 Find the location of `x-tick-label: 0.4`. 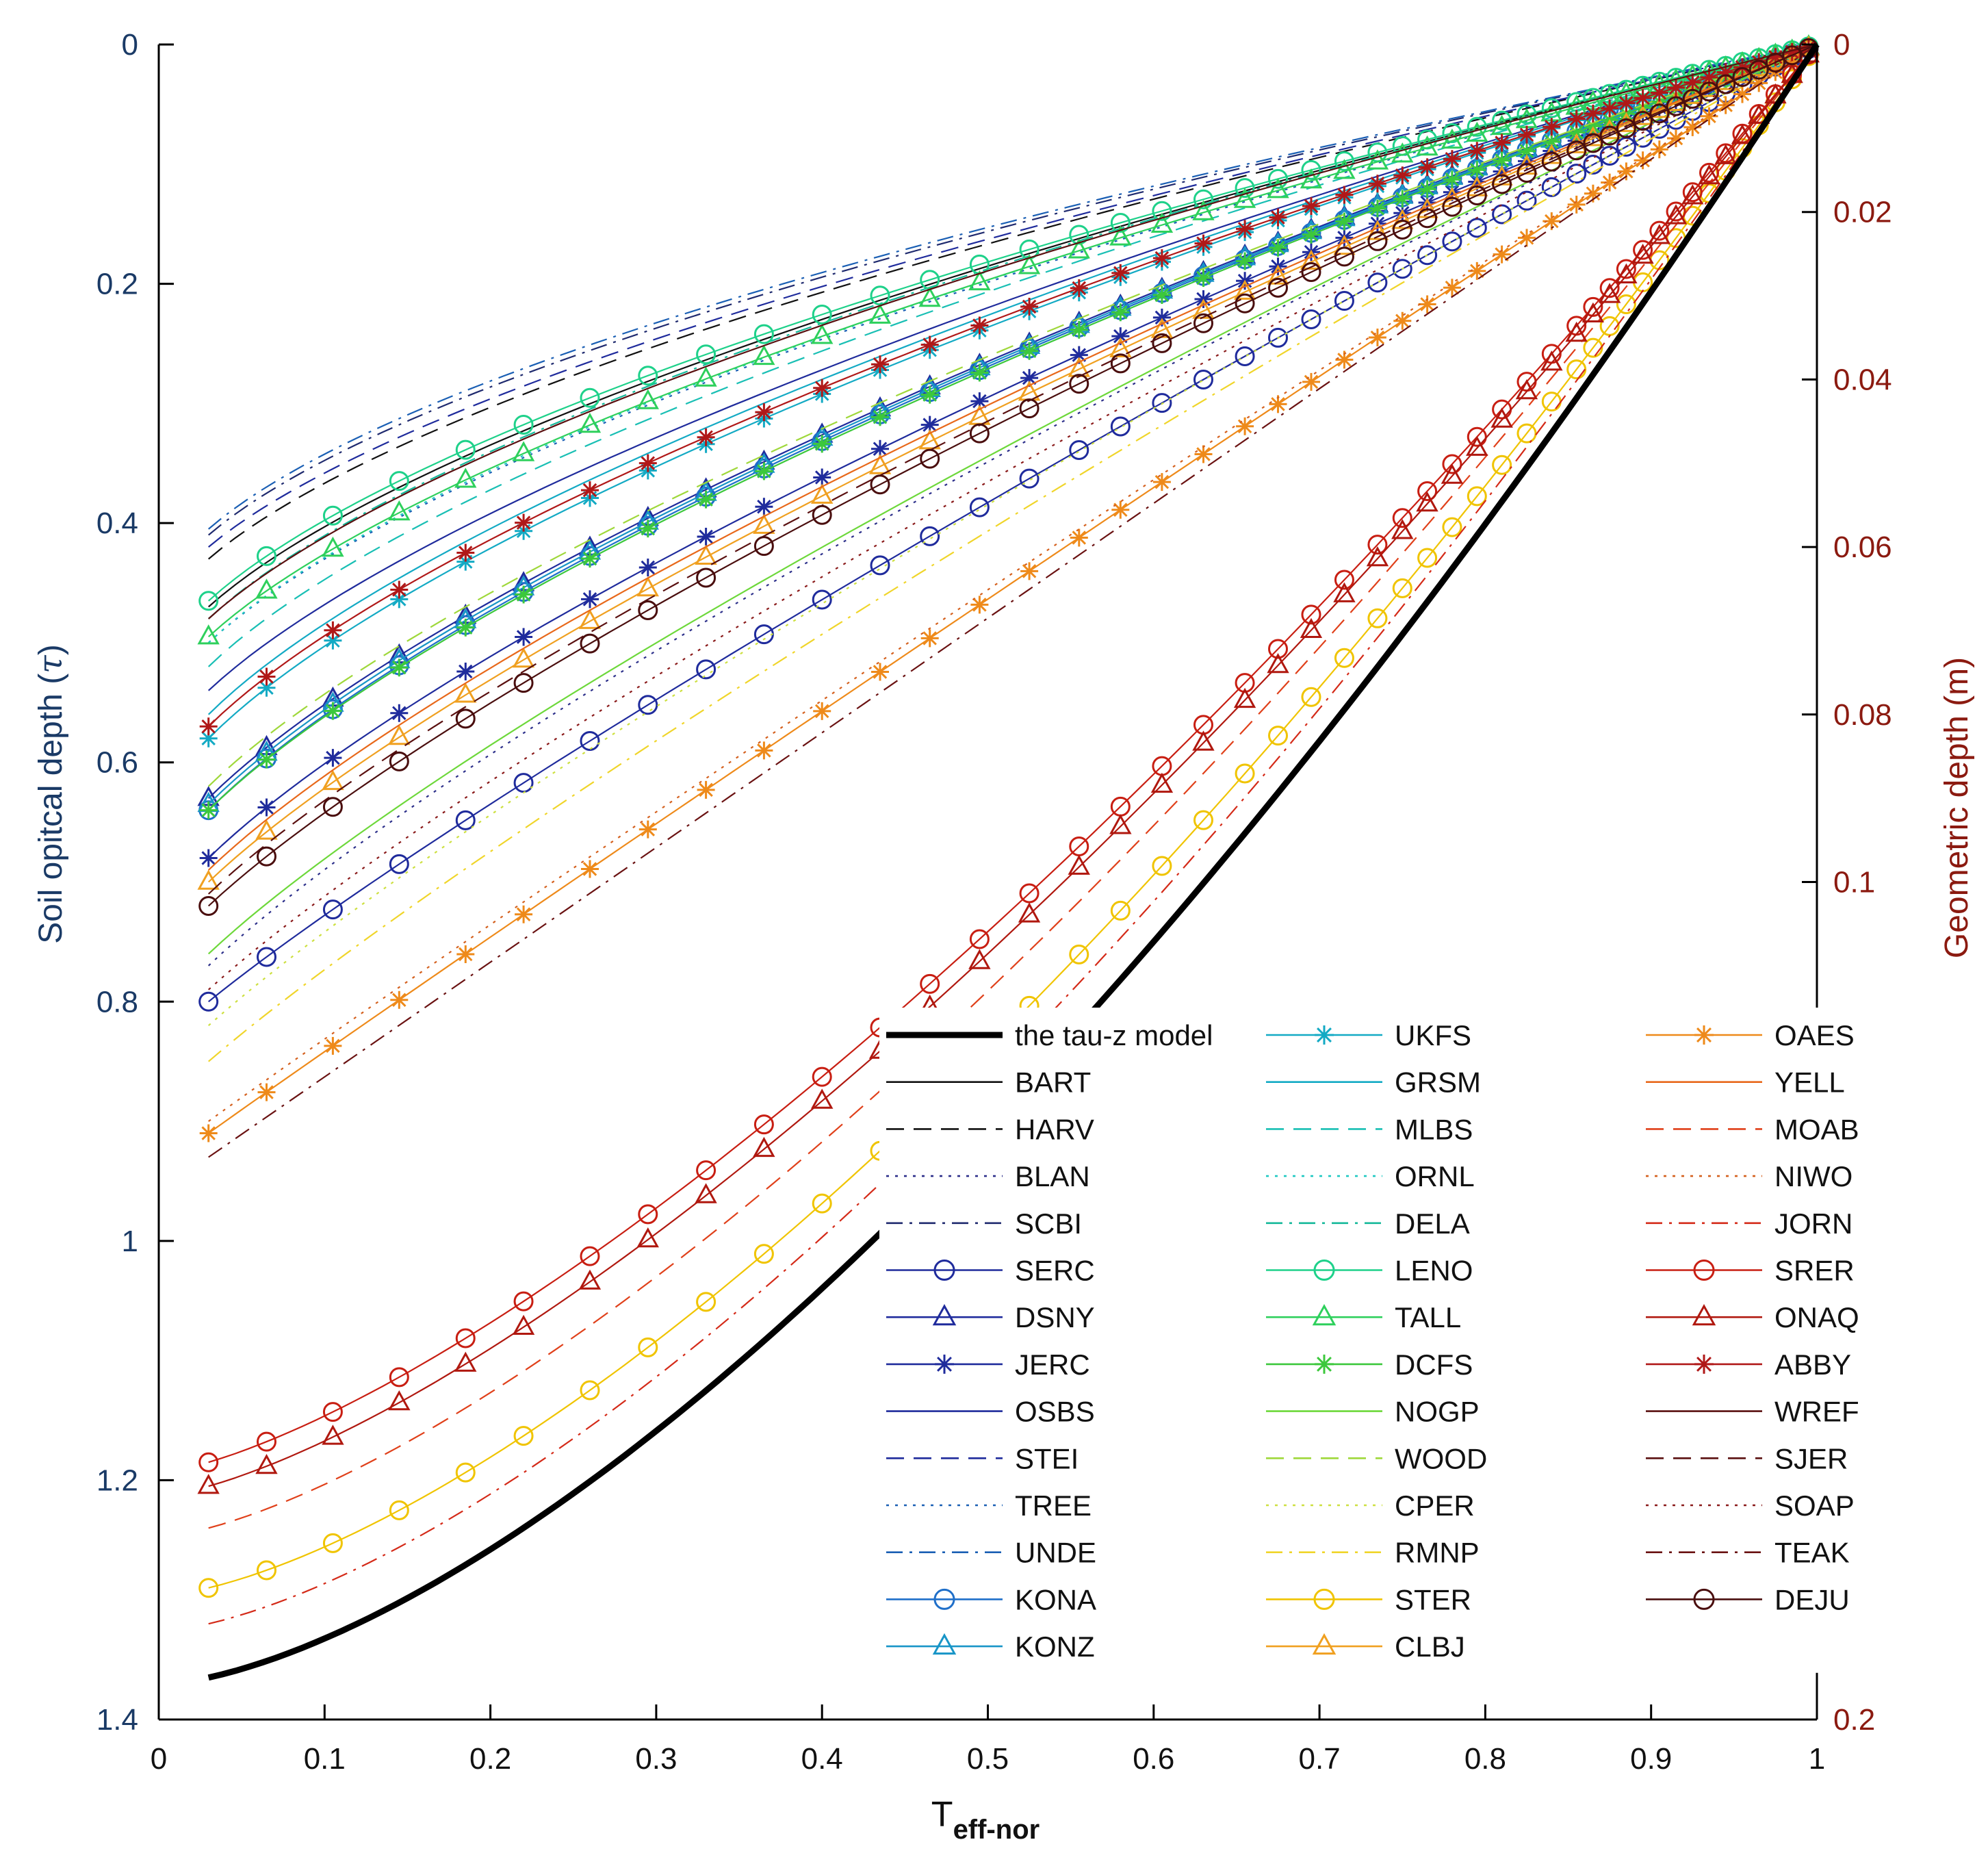

x-tick-label: 0.4 is located at coordinates (822, 1759).